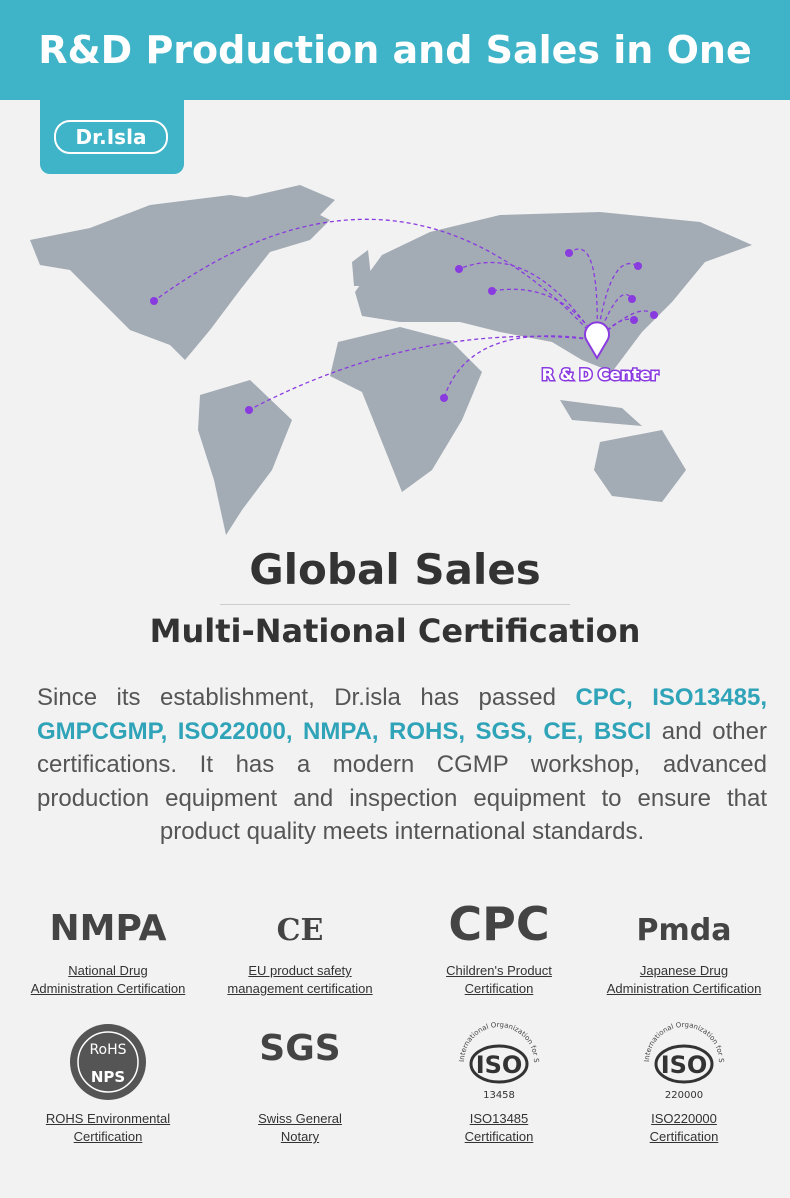 Image resolution: width=790 pixels, height=1198 pixels. I want to click on caption-line: Japanese Drug, so click(684, 970).